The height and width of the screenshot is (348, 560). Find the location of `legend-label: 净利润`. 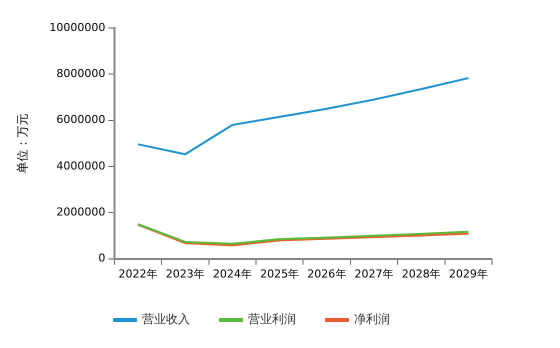

legend-label: 净利润 is located at coordinates (372, 319).